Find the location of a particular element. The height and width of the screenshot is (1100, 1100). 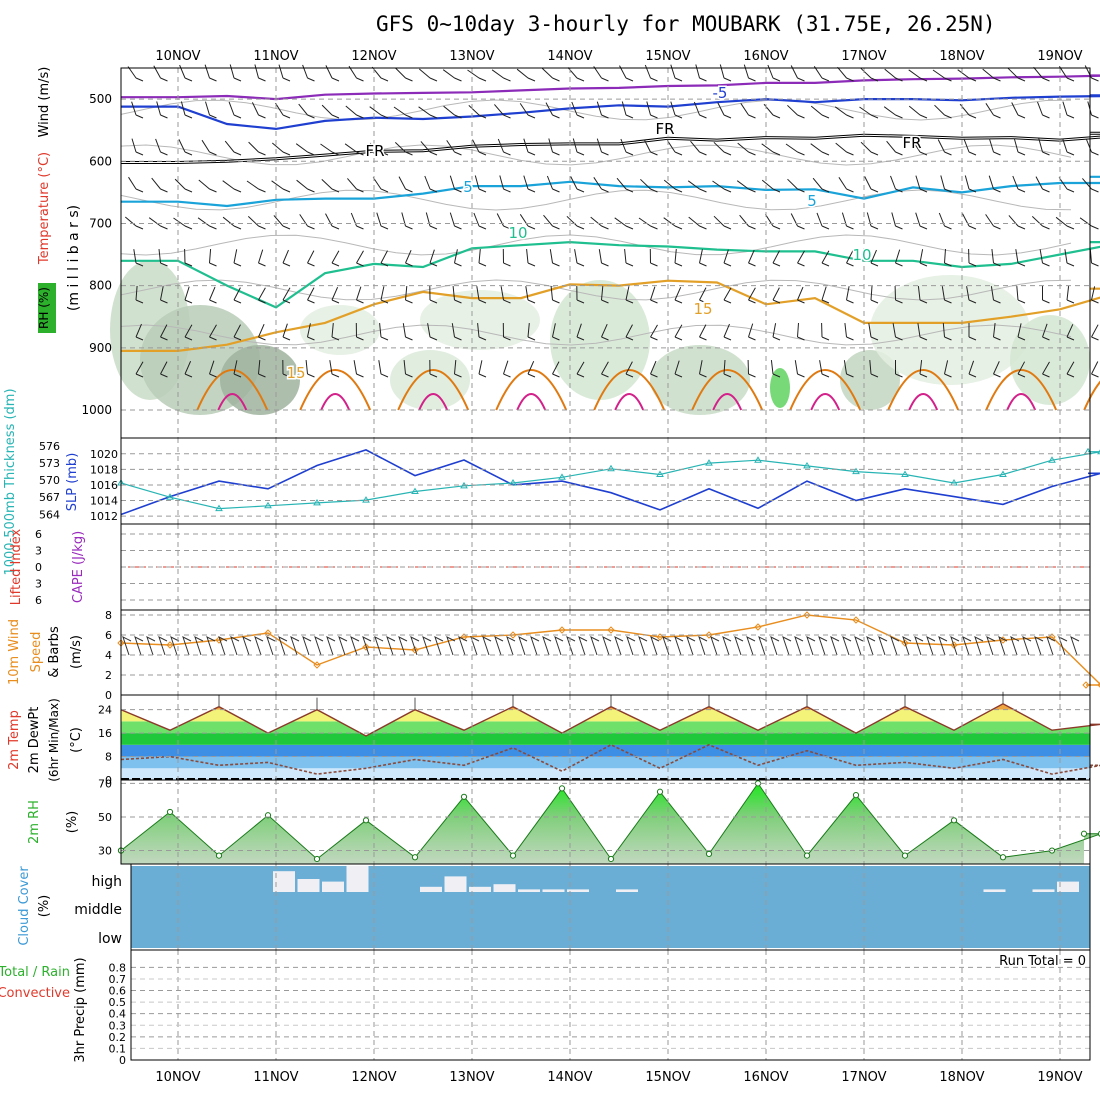

precip-label: 3hr Precip (mm) is located at coordinates (80, 1009).